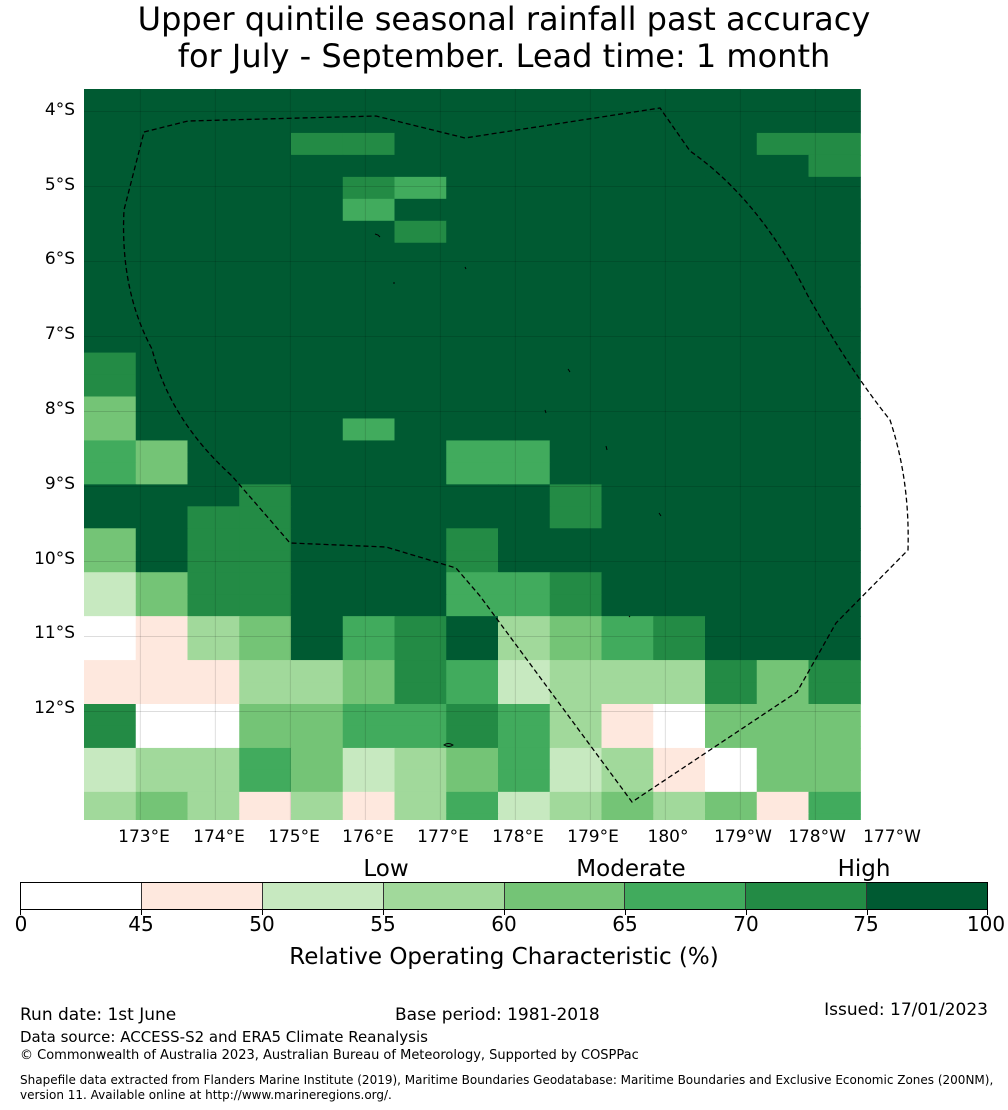 The height and width of the screenshot is (1110, 1008). I want to click on colorbar-tick-label: 45, so click(141, 924).